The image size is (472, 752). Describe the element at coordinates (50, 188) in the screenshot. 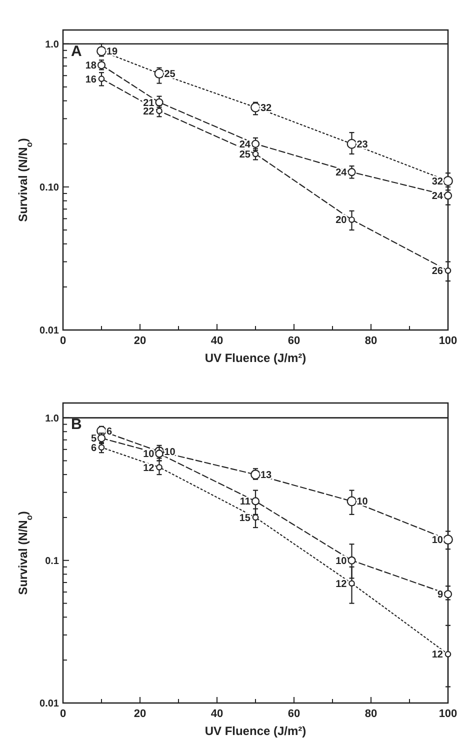

I see `y-tick-label: 0.10` at that location.